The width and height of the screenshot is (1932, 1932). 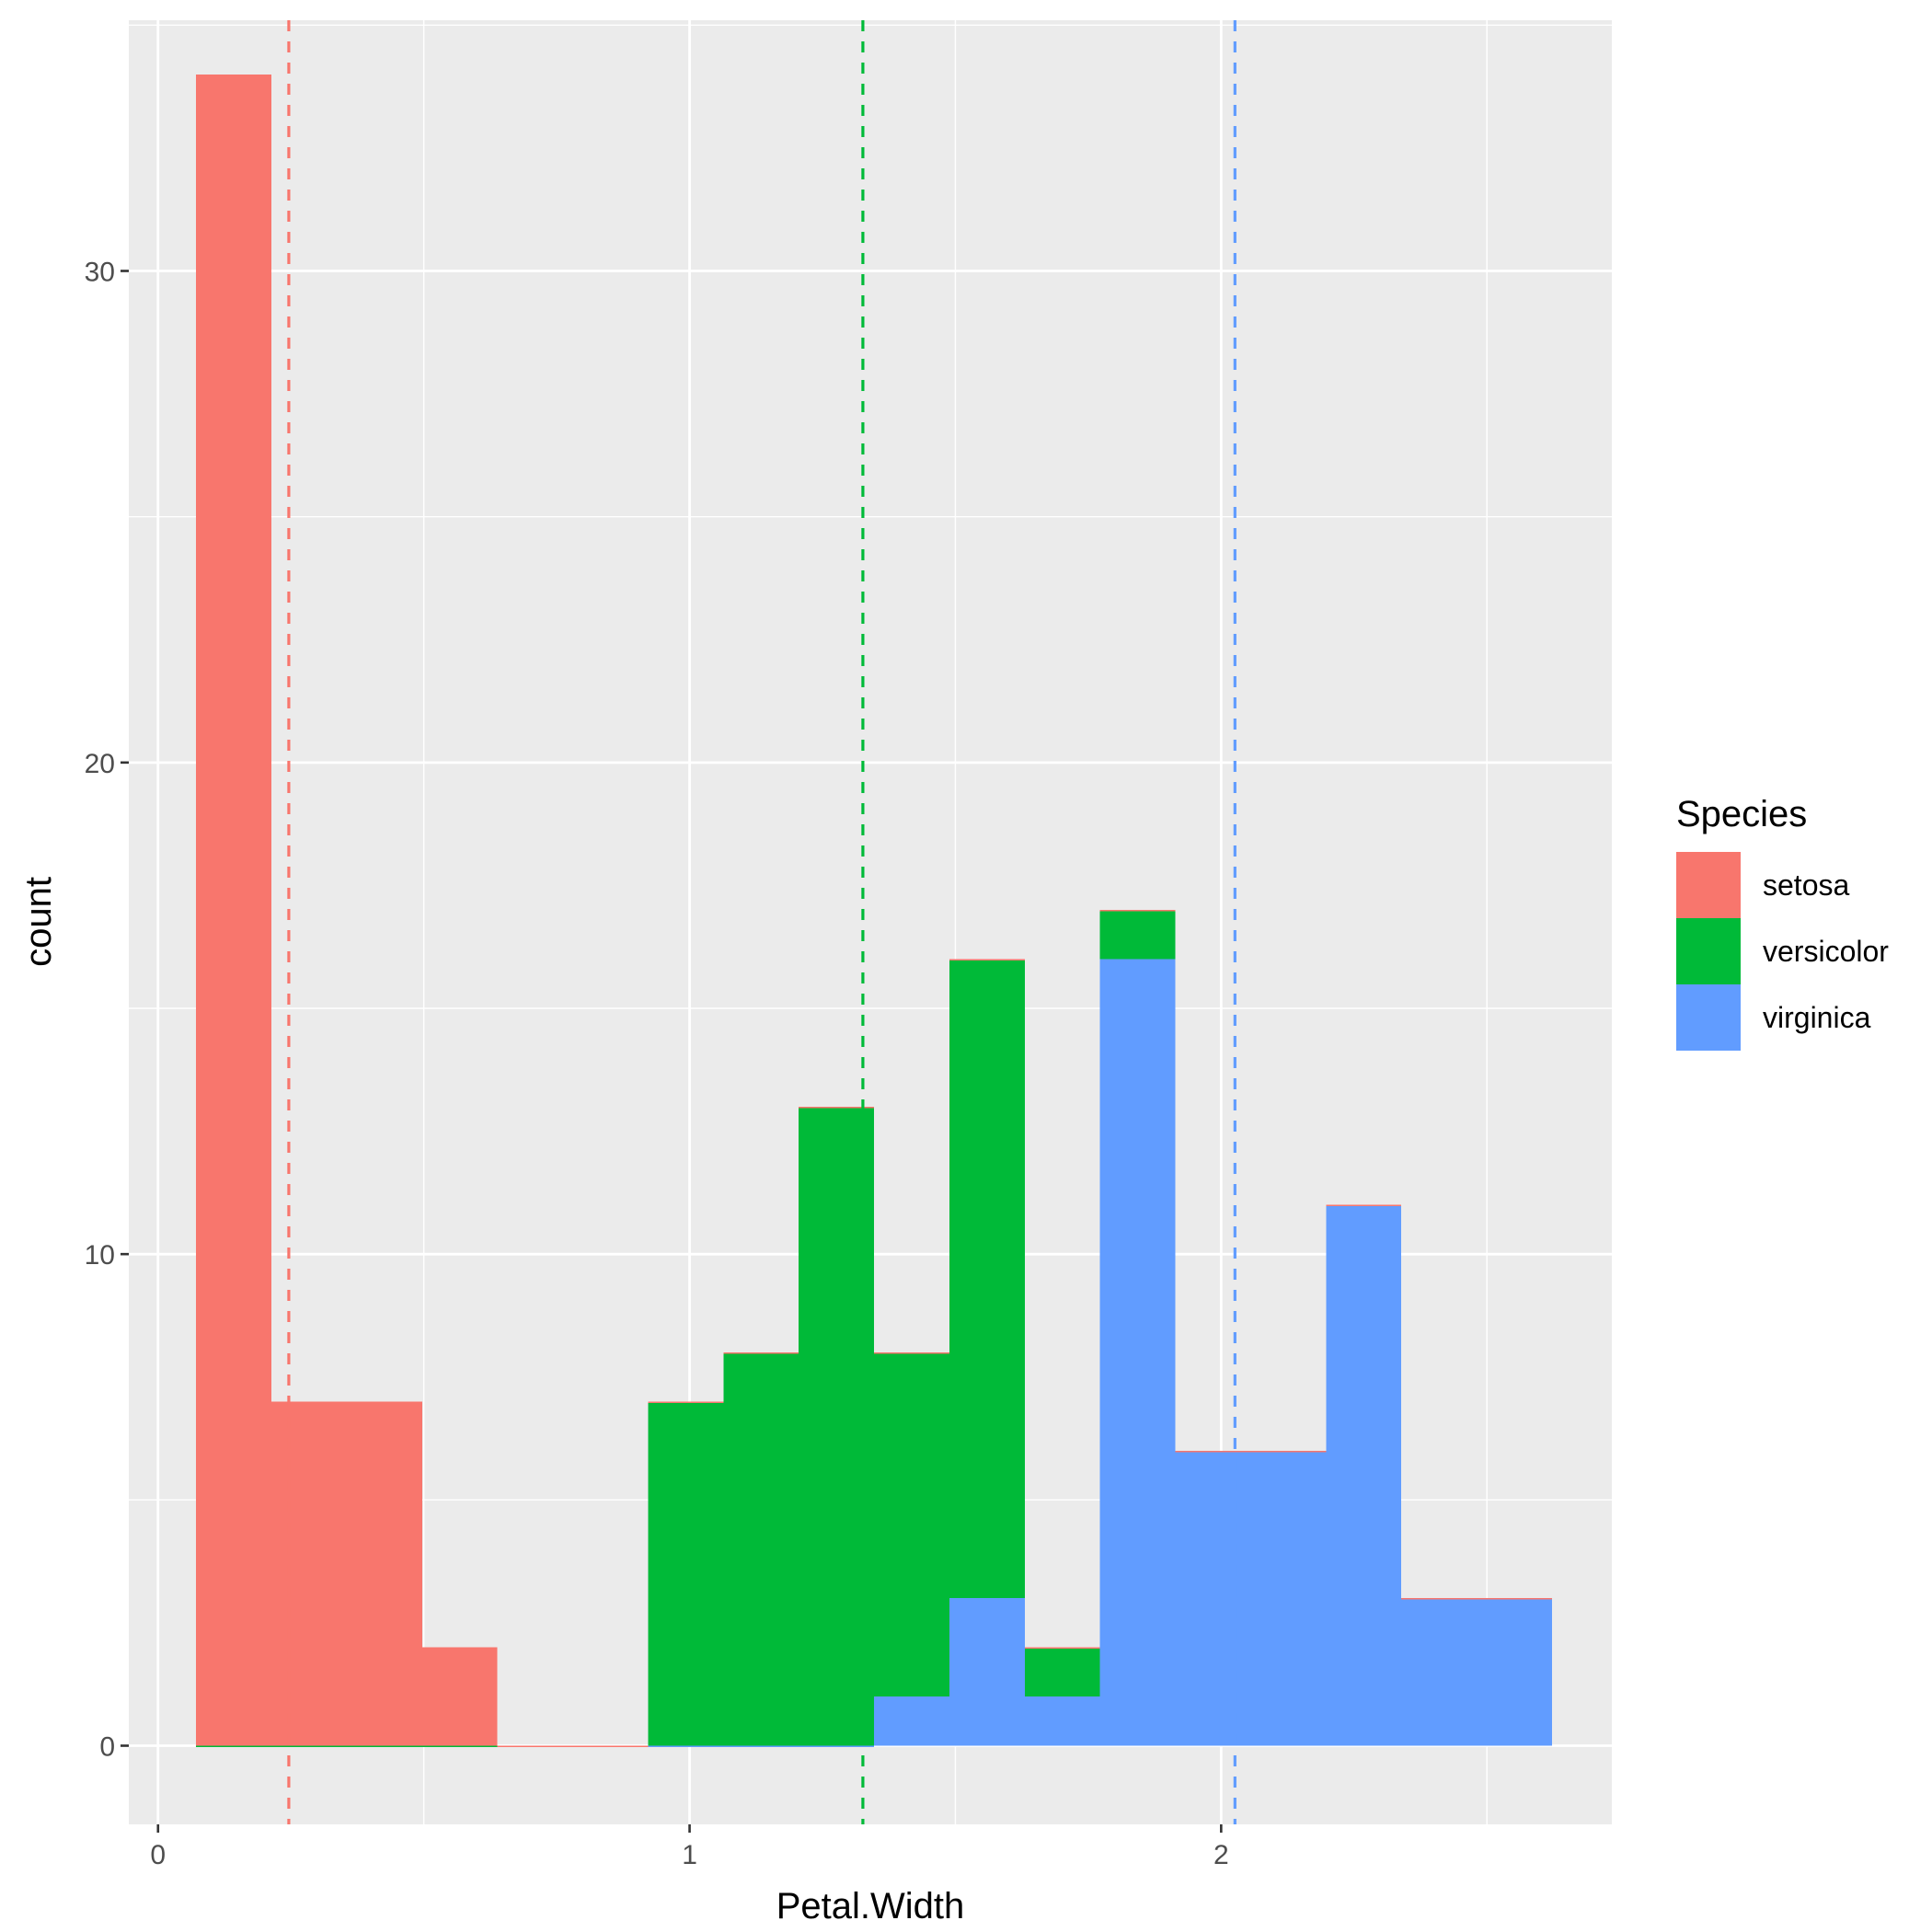 What do you see at coordinates (1806, 885) in the screenshot?
I see `legend-label-setosa: setosa` at bounding box center [1806, 885].